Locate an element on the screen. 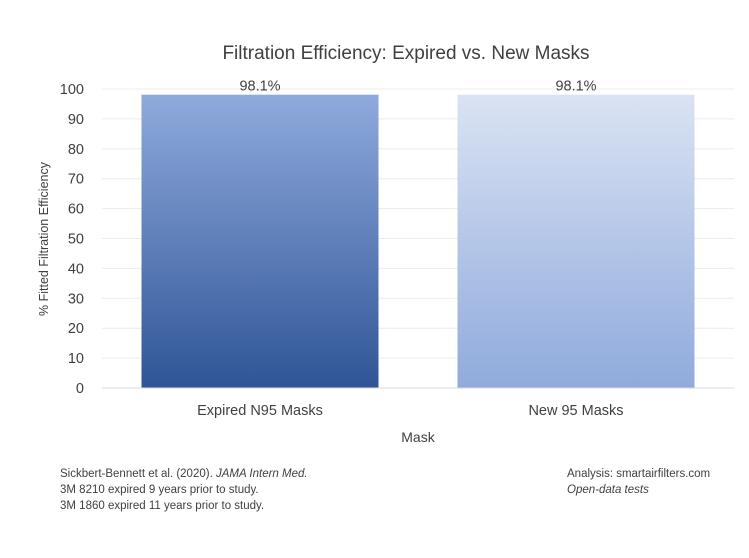  y-axis-label: % Fitted Filtration Efficiency is located at coordinates (44, 238).